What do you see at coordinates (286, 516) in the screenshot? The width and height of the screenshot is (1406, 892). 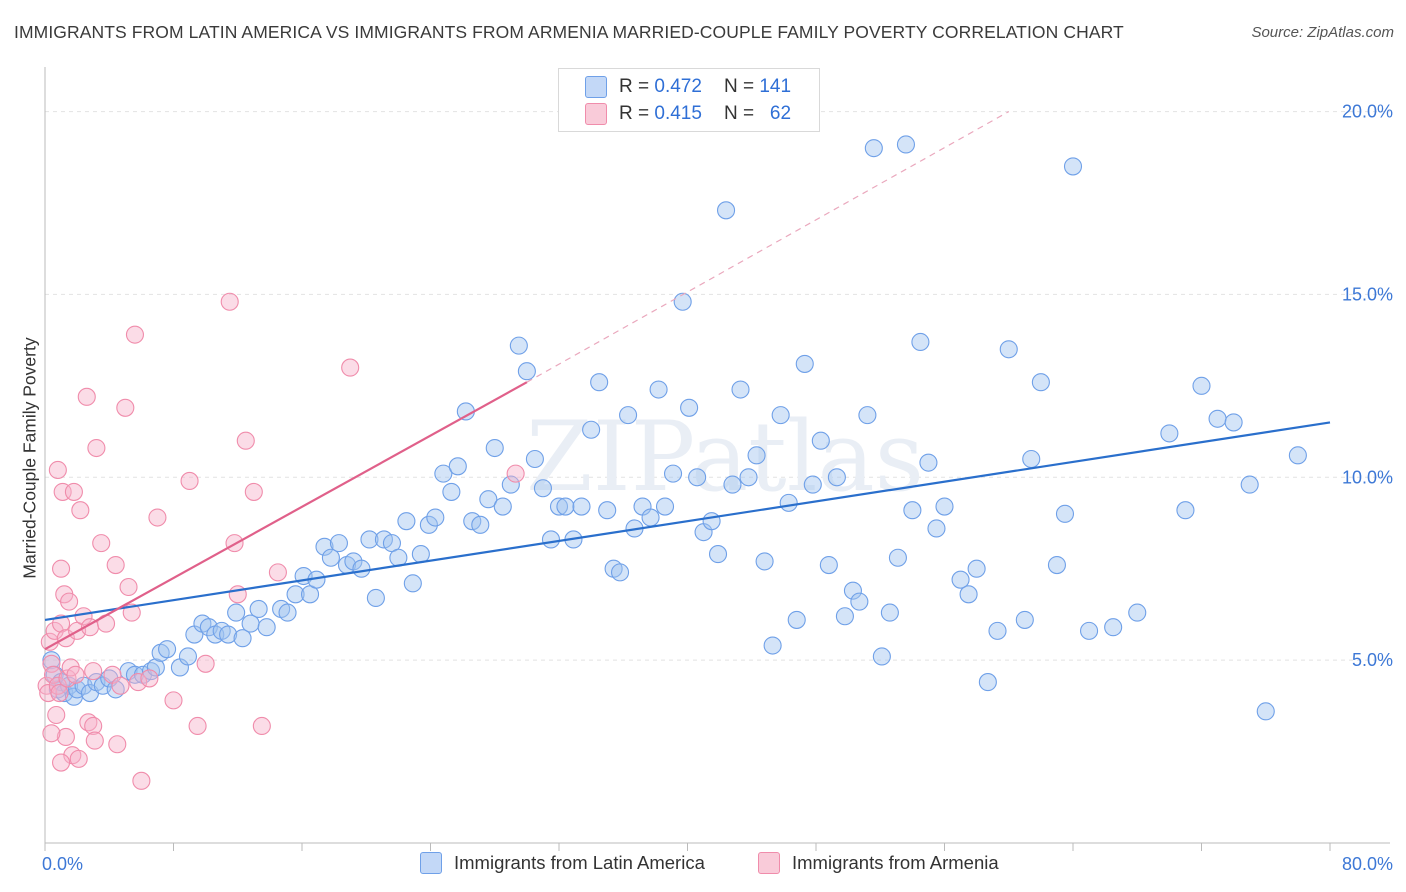 I see `trendline-armenia` at bounding box center [286, 516].